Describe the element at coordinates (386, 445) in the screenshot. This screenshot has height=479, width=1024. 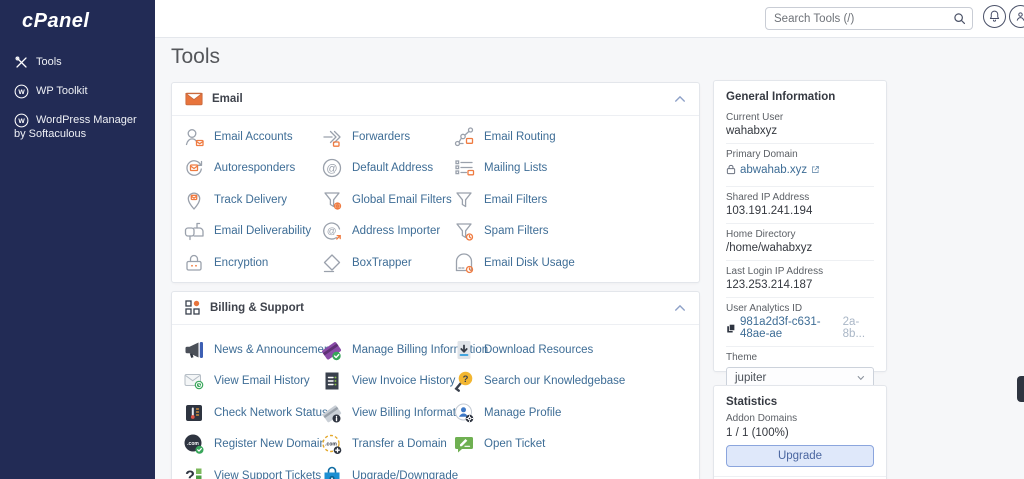
I see `billing-item-transfer-a-domain: .com Transfer a Domain` at that location.